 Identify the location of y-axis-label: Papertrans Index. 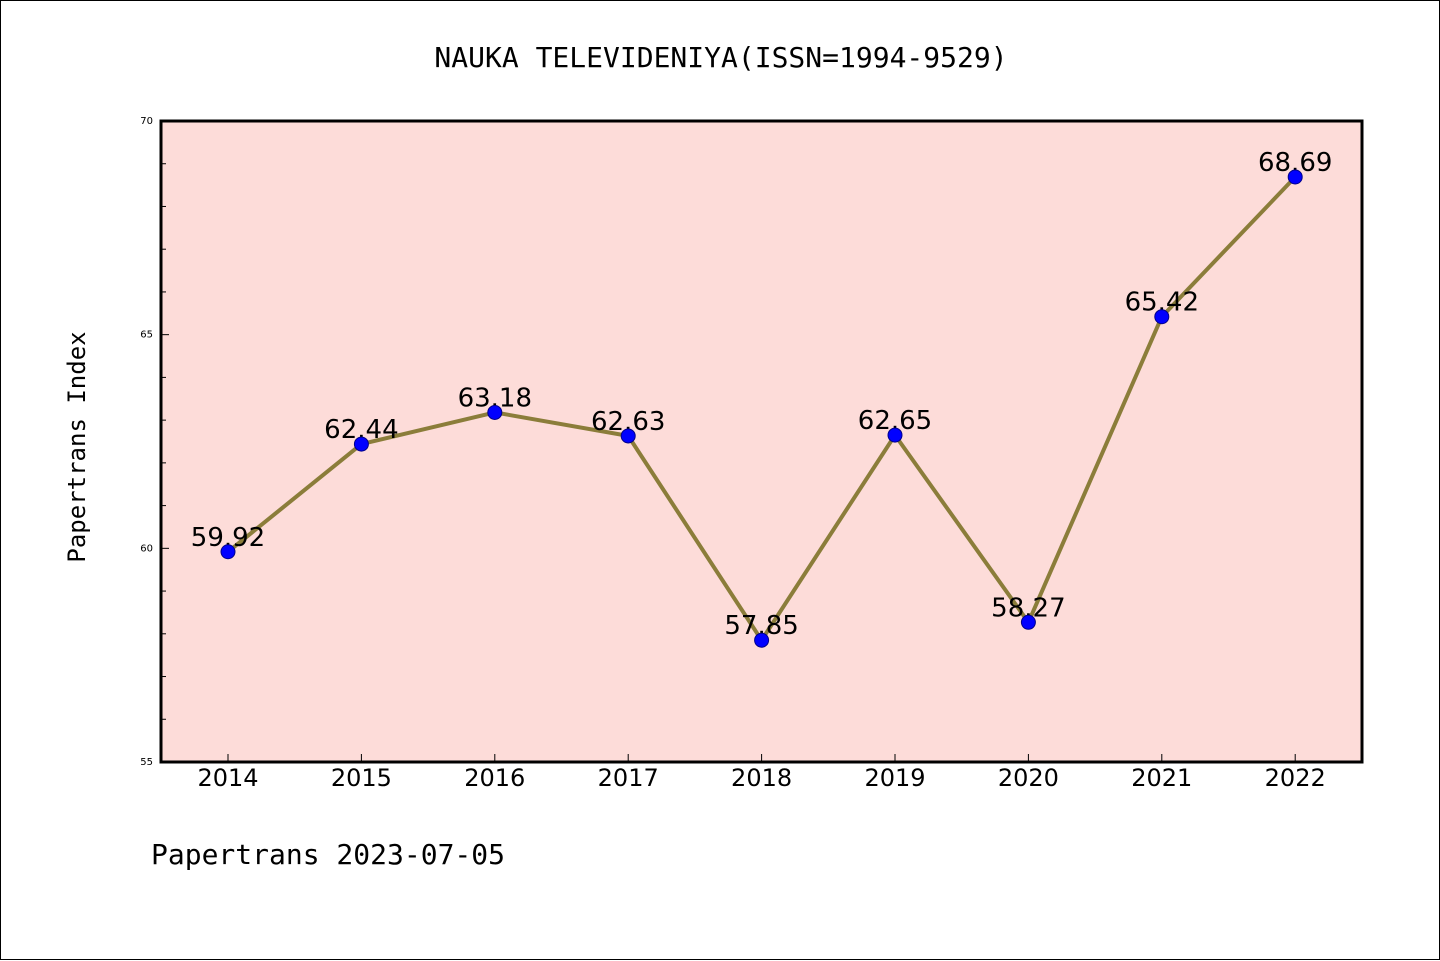
(77, 446).